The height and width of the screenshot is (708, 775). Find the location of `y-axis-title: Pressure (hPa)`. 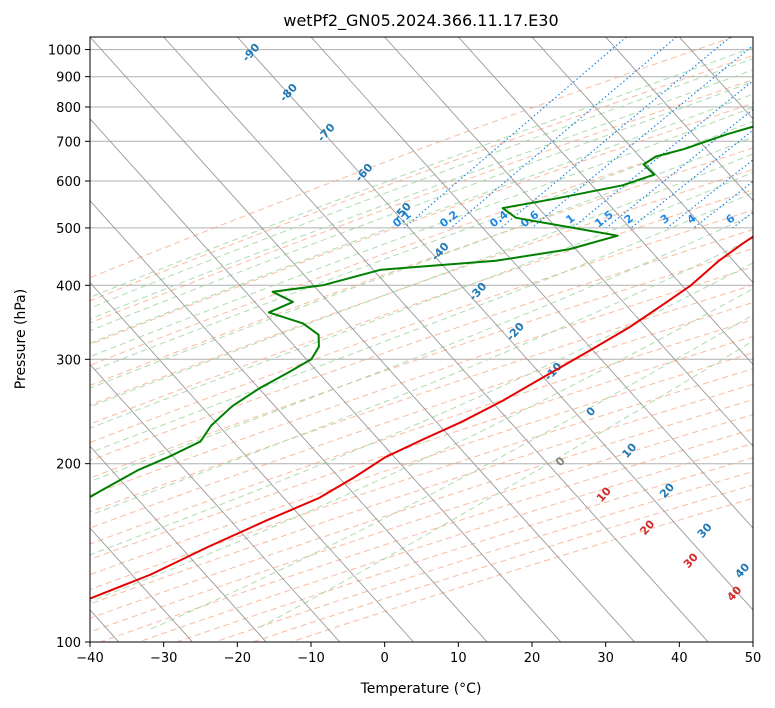

y-axis-title: Pressure (hPa) is located at coordinates (21, 339).